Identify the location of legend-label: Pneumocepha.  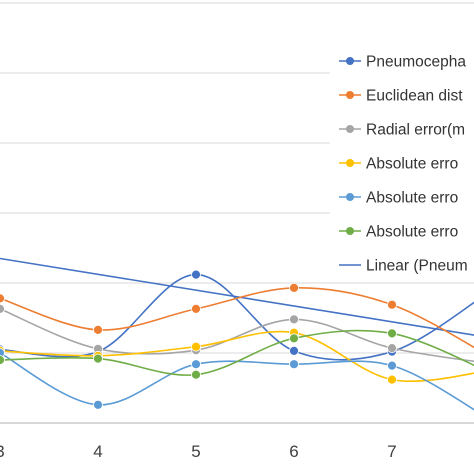
(416, 62).